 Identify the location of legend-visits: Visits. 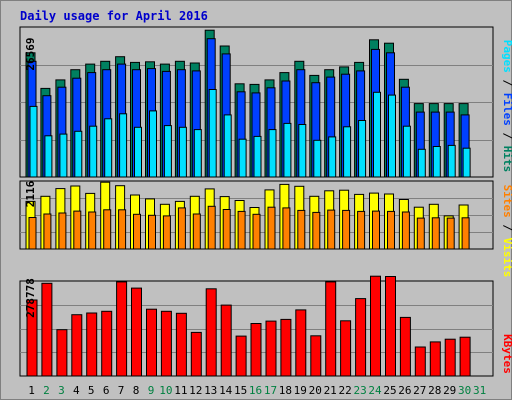
(506, 258).